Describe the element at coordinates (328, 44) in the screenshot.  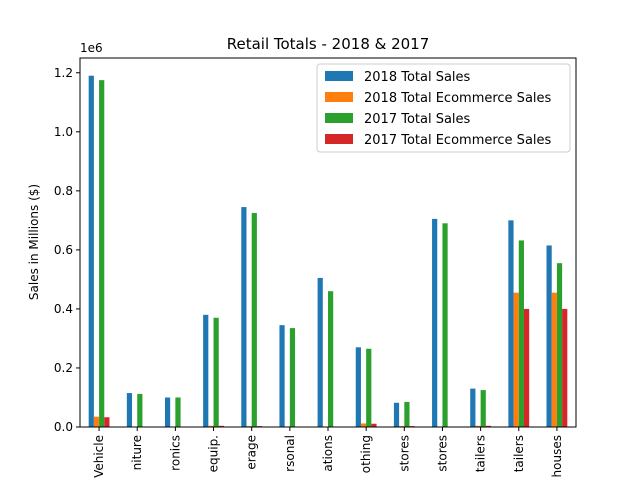
I see `chart-title: Retail Totals - 2018 & 2017` at that location.